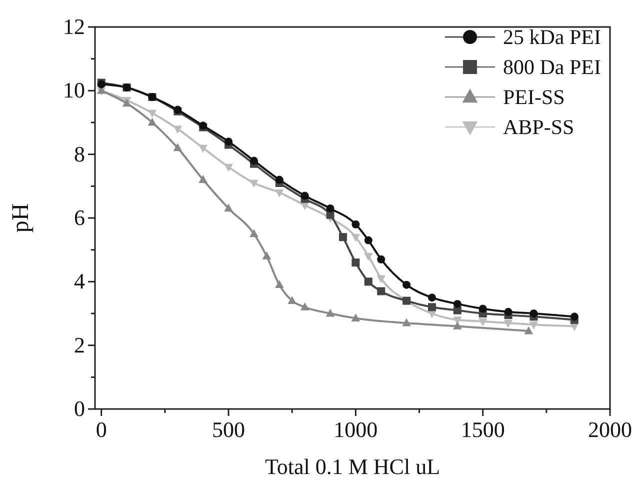 The image size is (637, 486). I want to click on x-tick-label: 500, so click(229, 429).